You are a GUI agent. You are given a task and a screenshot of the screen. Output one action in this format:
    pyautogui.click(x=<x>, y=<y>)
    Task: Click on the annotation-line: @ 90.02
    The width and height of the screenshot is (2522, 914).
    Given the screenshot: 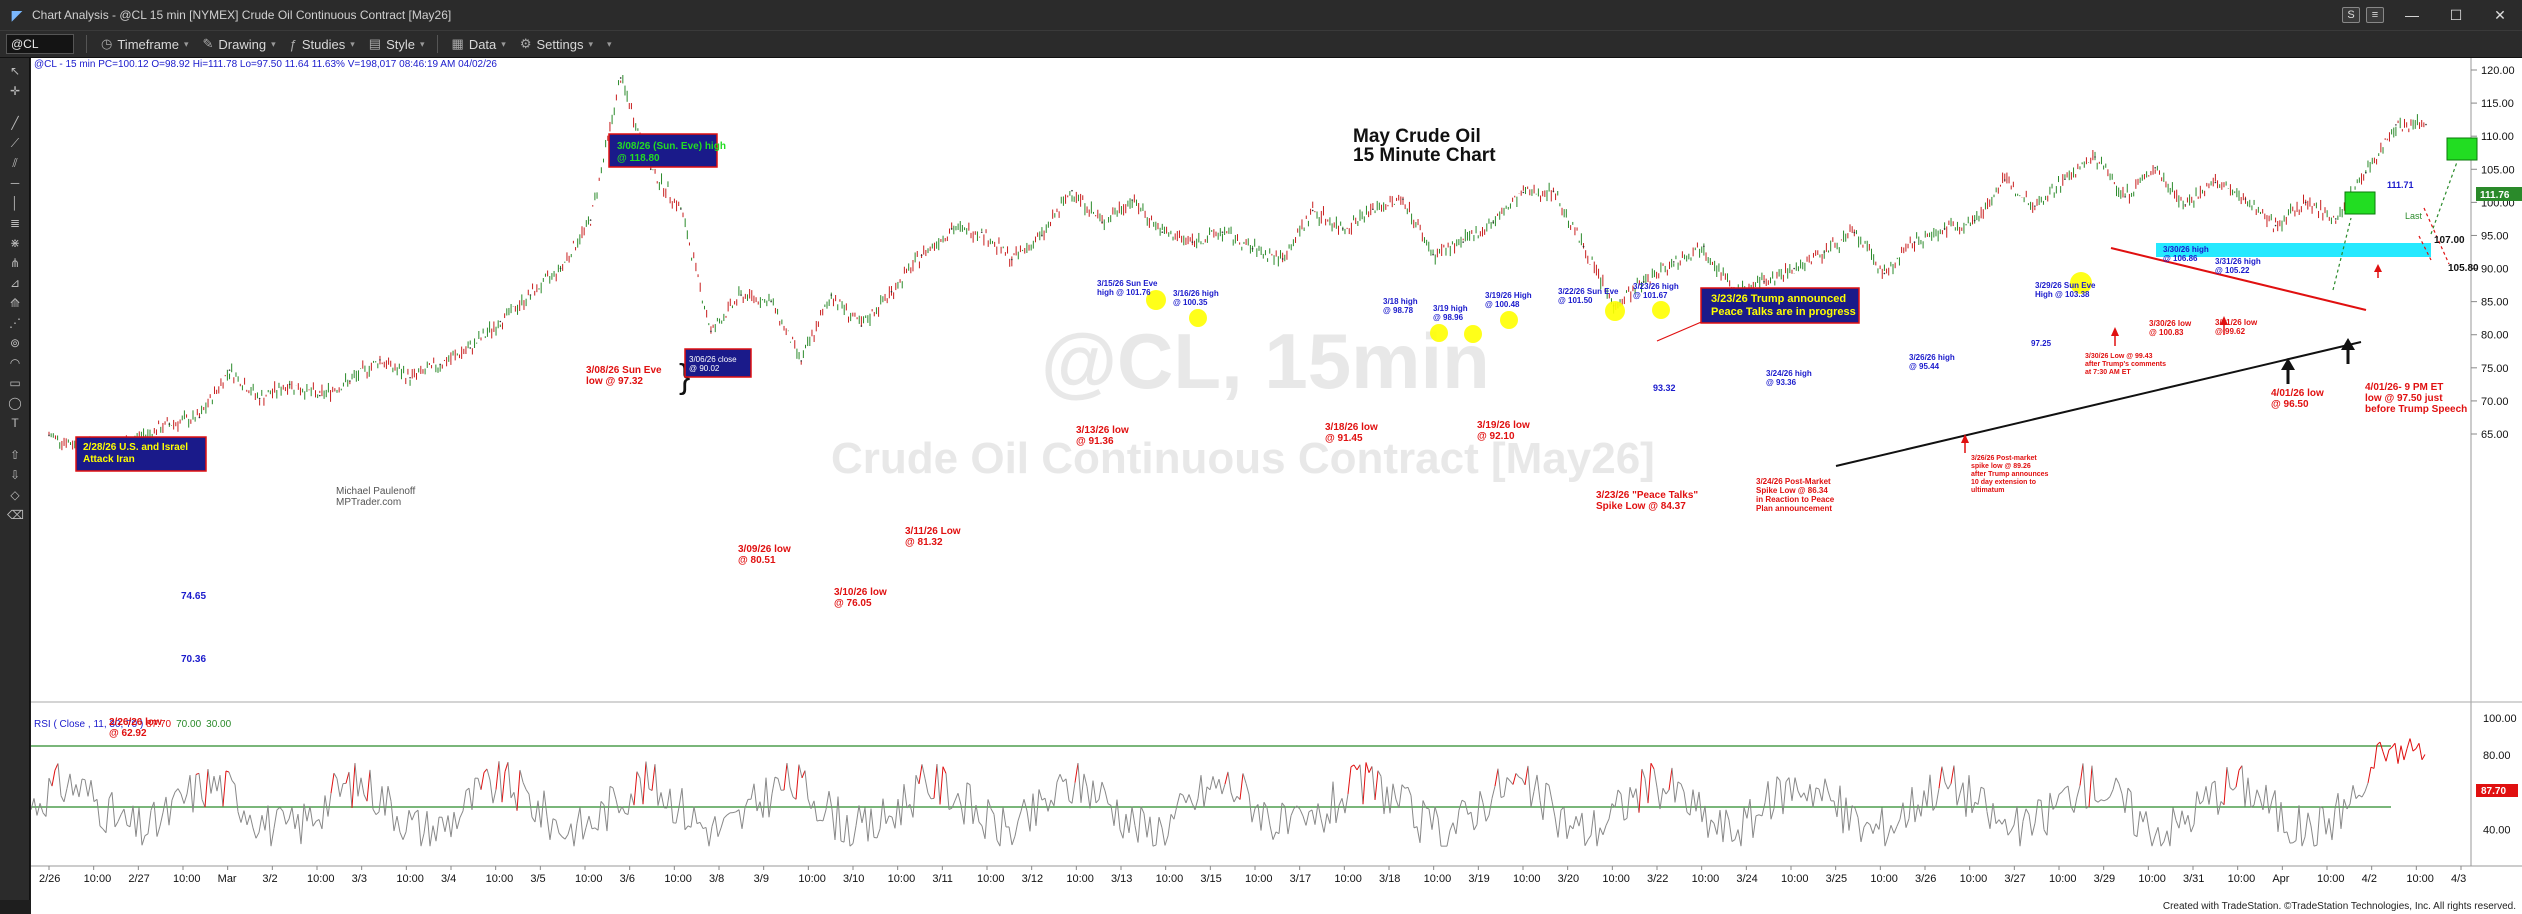 What is the action you would take?
    pyautogui.click(x=704, y=368)
    